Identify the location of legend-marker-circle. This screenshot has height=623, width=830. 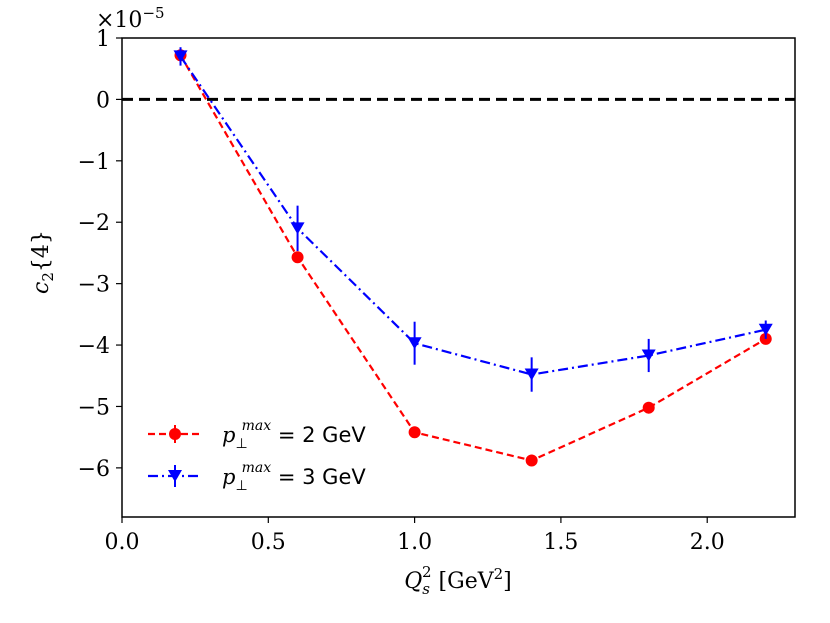
(175, 434).